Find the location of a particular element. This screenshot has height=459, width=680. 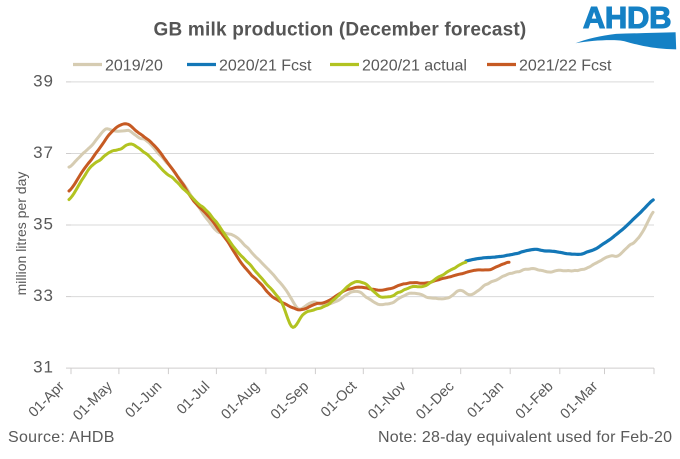

svg-text: 2019/20 is located at coordinates (134, 66).